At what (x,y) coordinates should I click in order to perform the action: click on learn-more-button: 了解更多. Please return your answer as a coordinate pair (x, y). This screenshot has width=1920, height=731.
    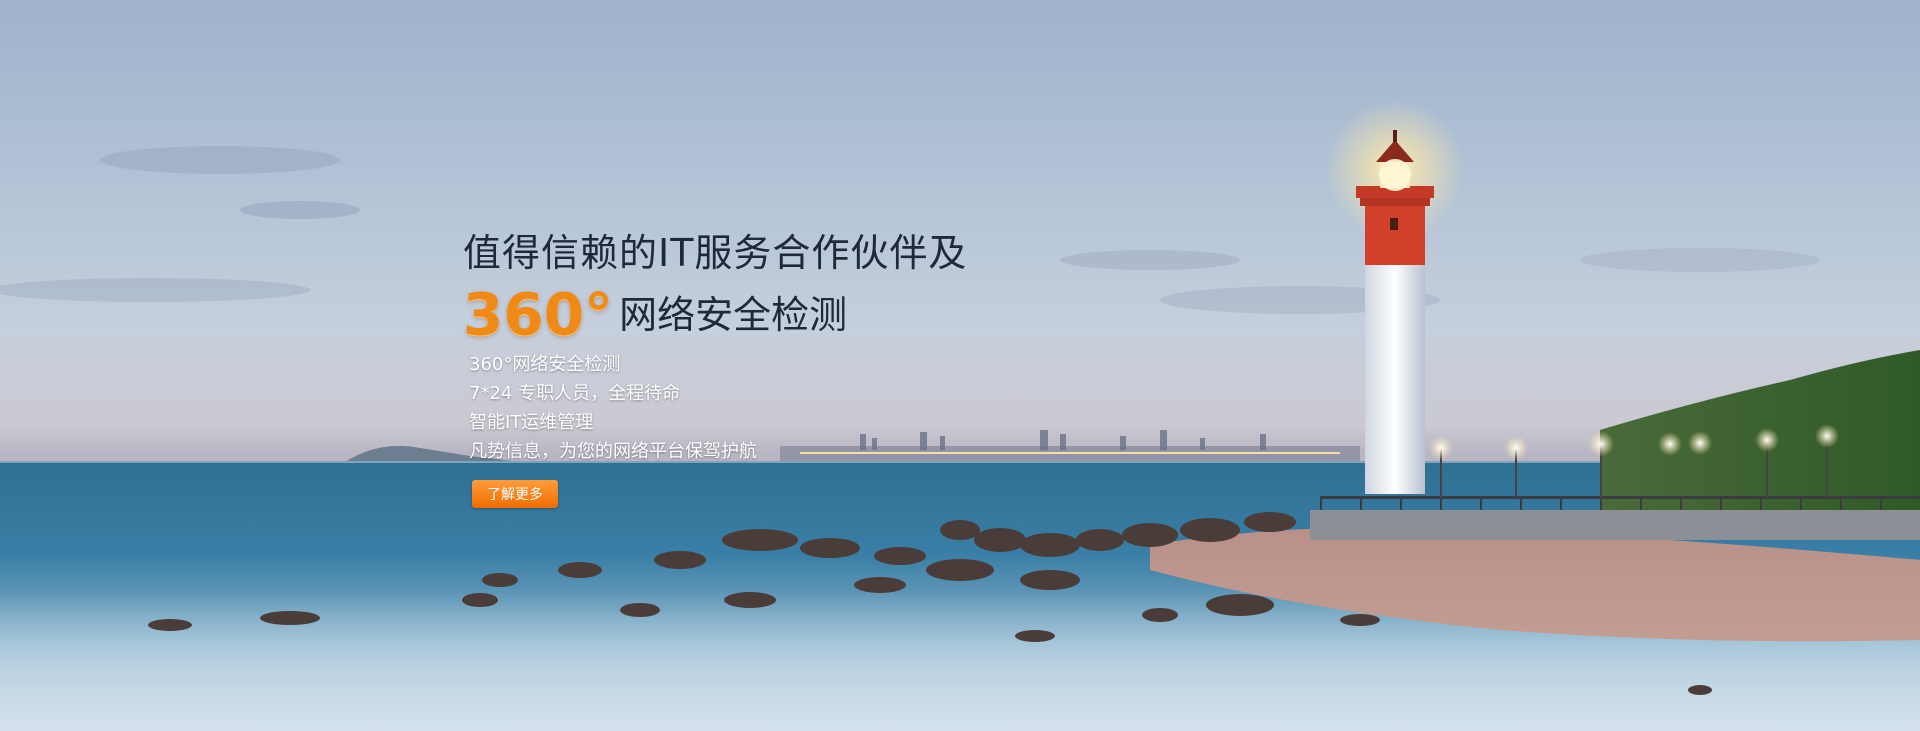
    Looking at the image, I should click on (515, 494).